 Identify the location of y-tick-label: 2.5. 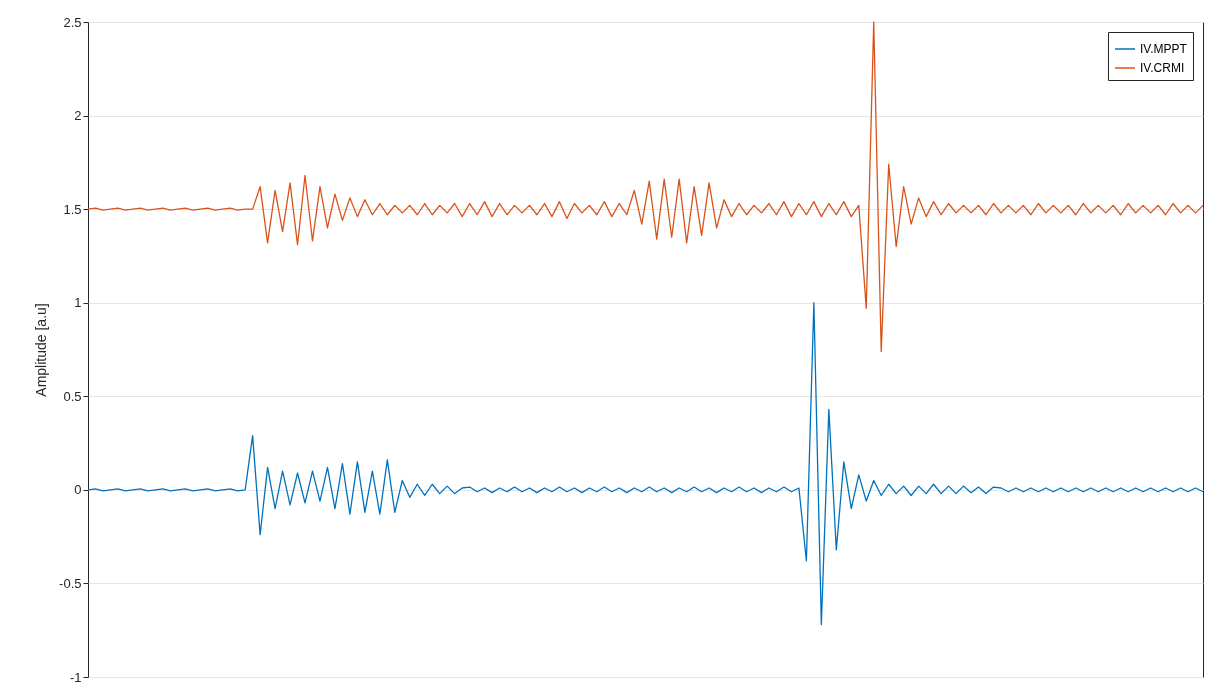
(72, 22).